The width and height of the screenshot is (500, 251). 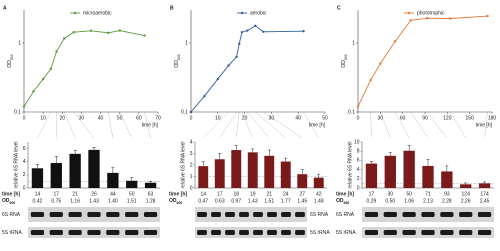 What do you see at coordinates (24, 175) in the screenshot?
I see `y-tick-label: 2` at bounding box center [24, 175].